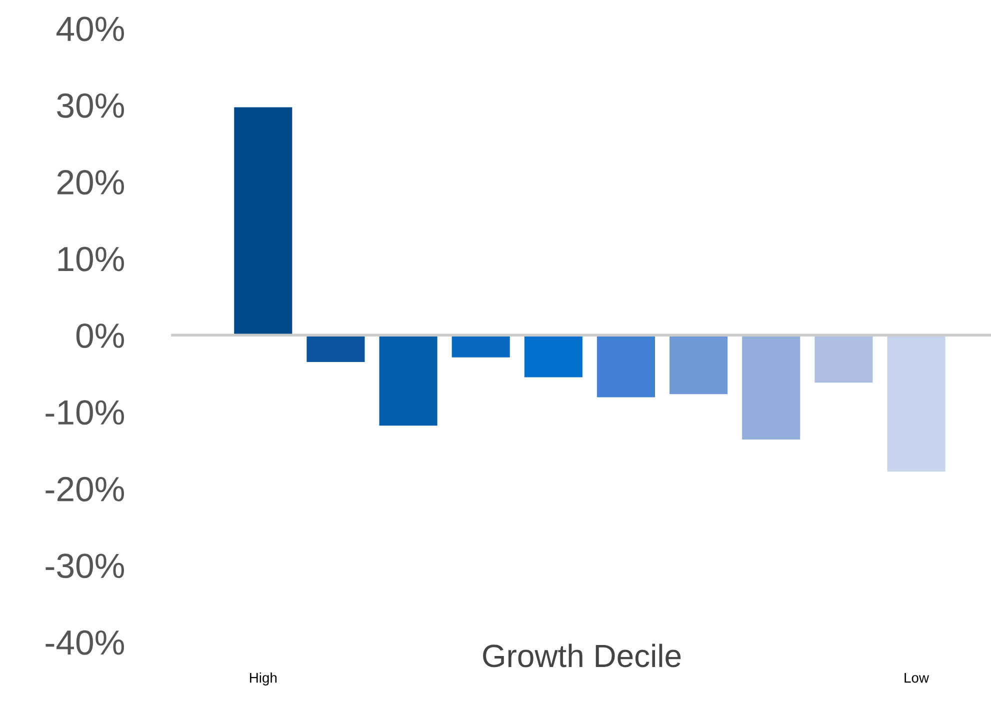 This screenshot has height=707, width=991. I want to click on y-tick-label: 40%, so click(90, 29).